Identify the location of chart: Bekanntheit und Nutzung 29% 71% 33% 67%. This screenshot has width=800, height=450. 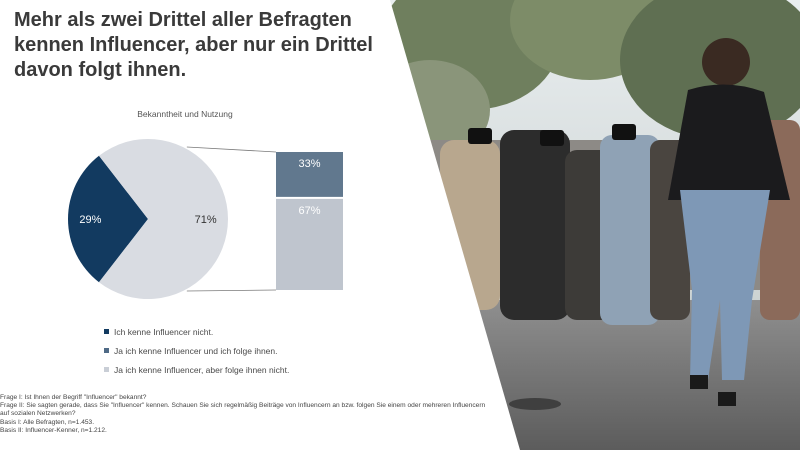
(205, 204).